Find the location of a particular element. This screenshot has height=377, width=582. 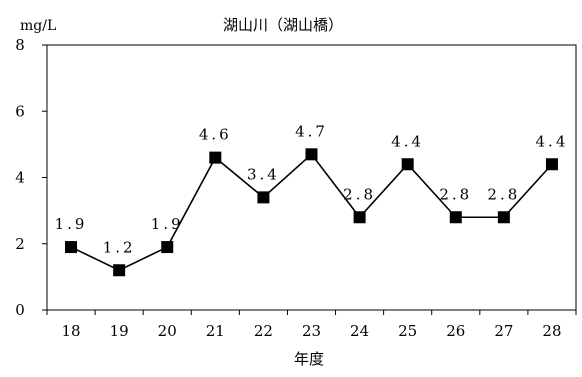

x-tick-label: 19 is located at coordinates (119, 331).